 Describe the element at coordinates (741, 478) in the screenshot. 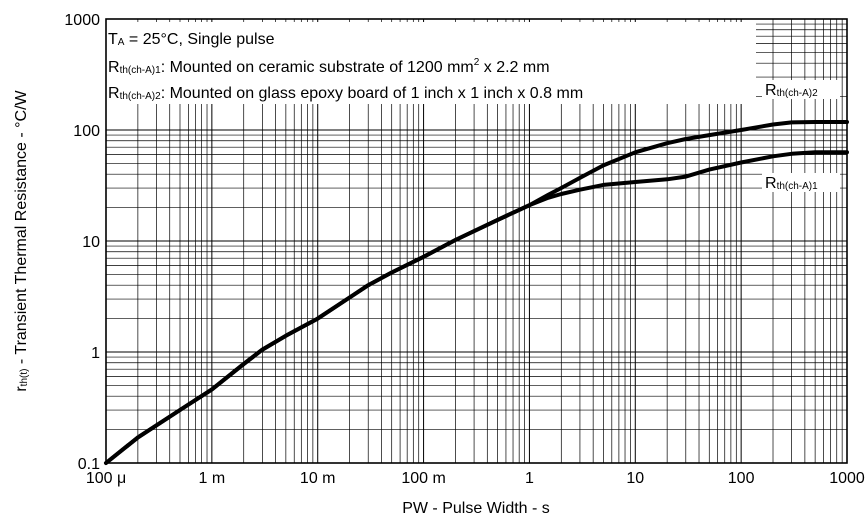

I see `x-tick-label: 100` at that location.